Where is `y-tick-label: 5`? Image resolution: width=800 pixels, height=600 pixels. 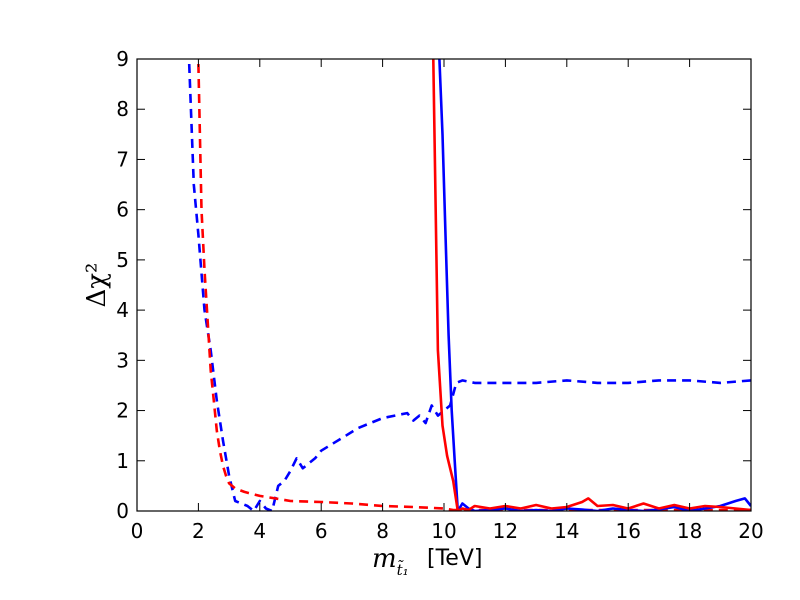 y-tick-label: 5 is located at coordinates (122, 260).